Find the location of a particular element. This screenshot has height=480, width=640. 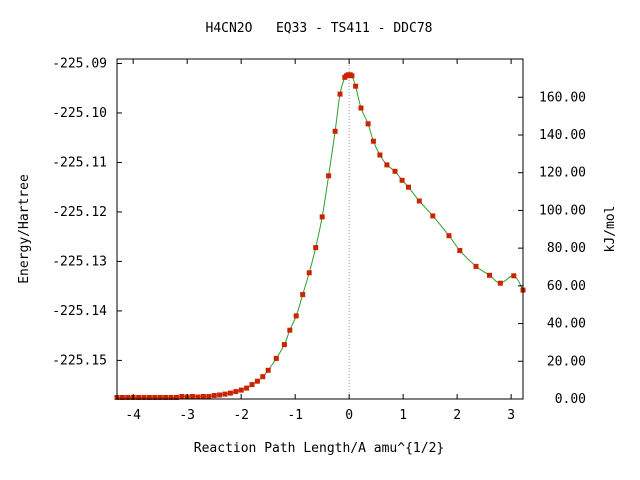

chart-title: H4CN2O EQ33 - TS411 - DDC78 is located at coordinates (319, 28).